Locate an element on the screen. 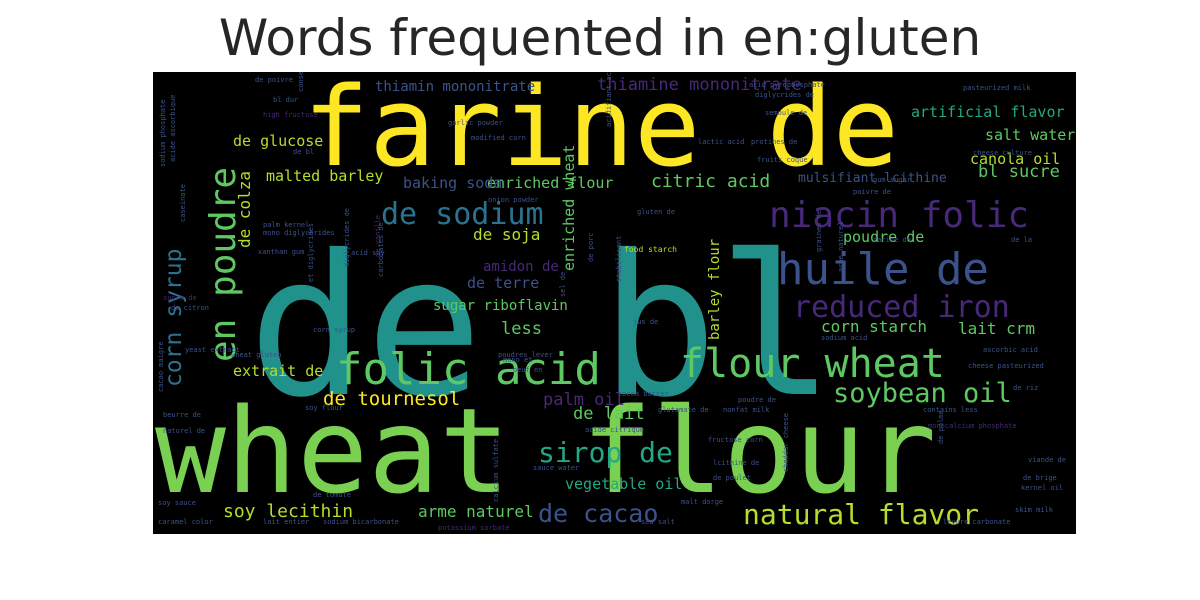  cloud-word: fructose corn is located at coordinates (735, 440).